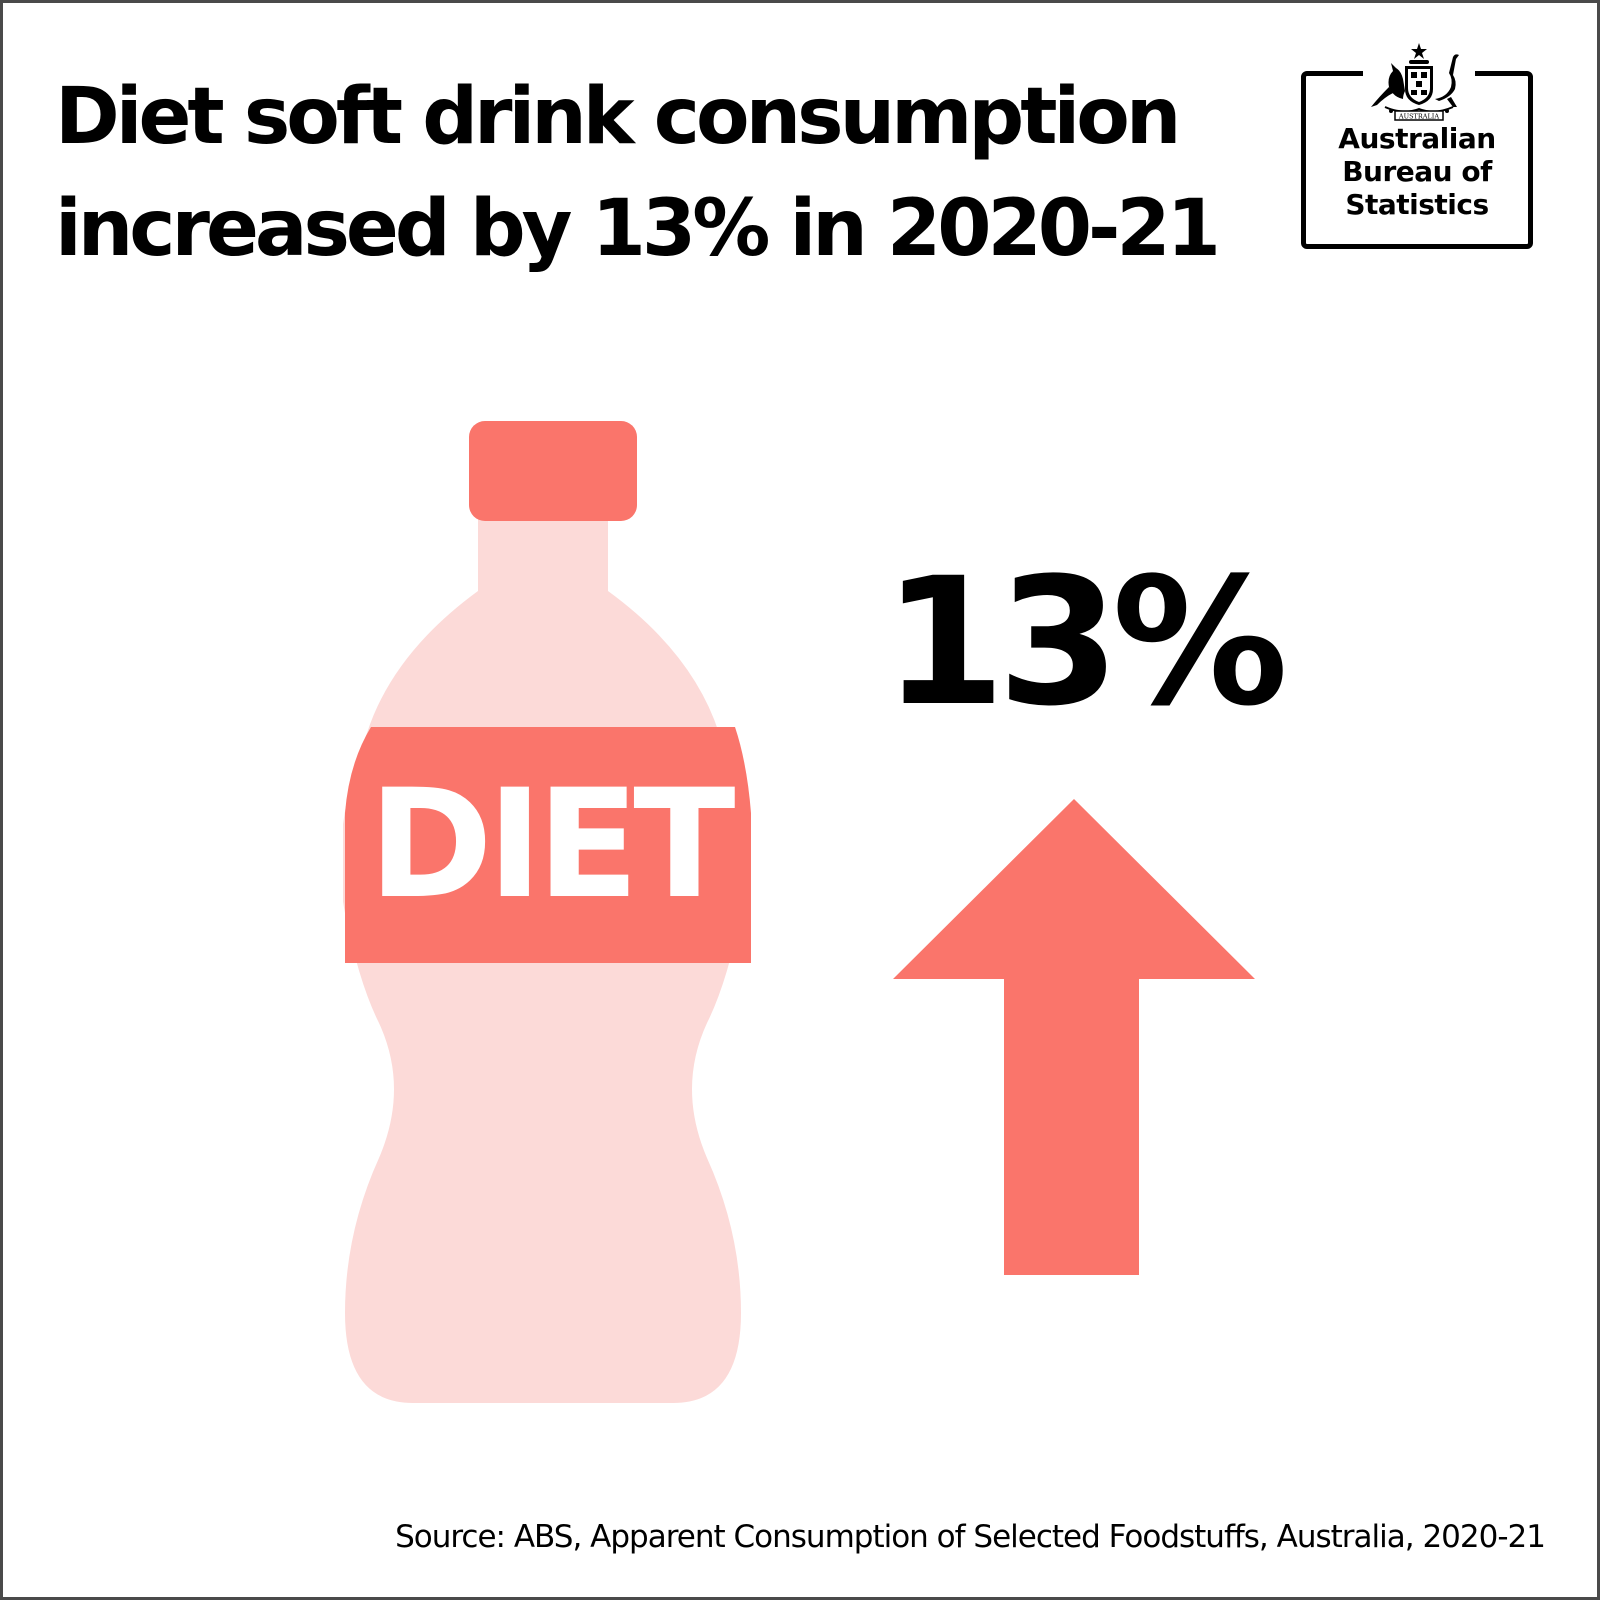  Describe the element at coordinates (1417, 138) in the screenshot. I see `abs-logo-line-1: Australian` at that location.